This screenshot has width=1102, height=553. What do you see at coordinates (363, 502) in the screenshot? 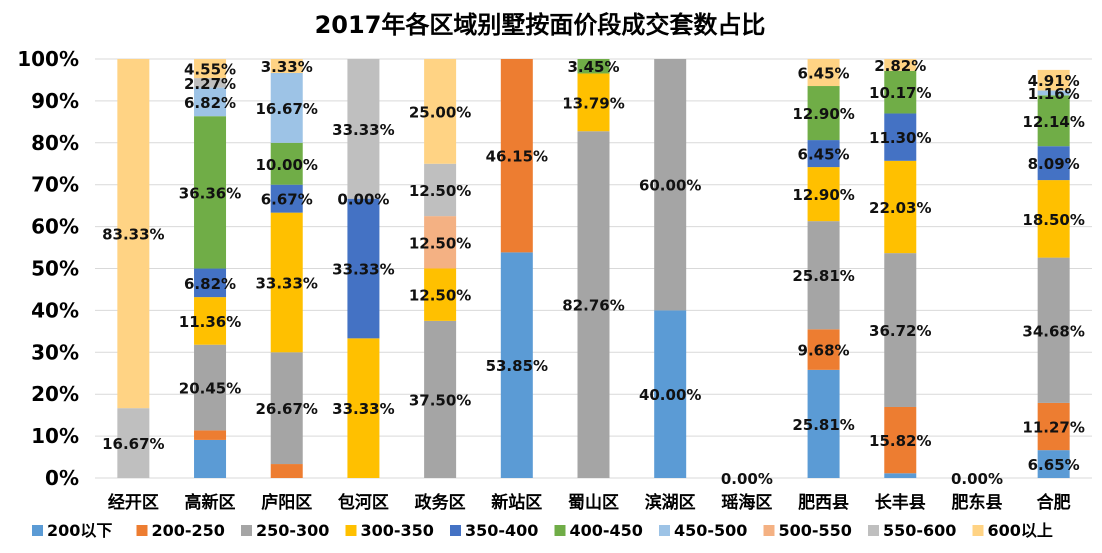
I see `x-category-label: 包河区` at bounding box center [363, 502].